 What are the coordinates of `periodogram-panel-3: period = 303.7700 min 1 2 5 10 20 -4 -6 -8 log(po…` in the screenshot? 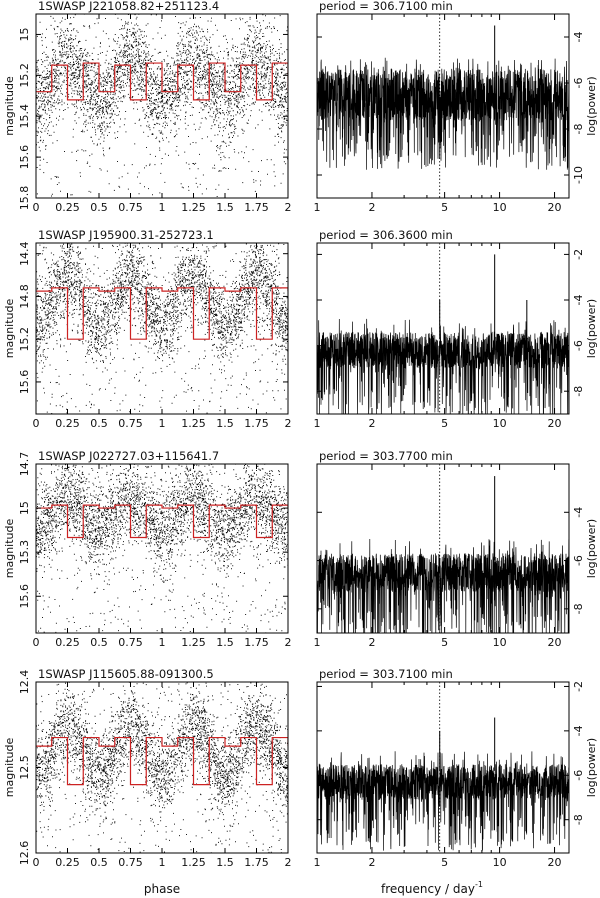 It's located at (456, 549).